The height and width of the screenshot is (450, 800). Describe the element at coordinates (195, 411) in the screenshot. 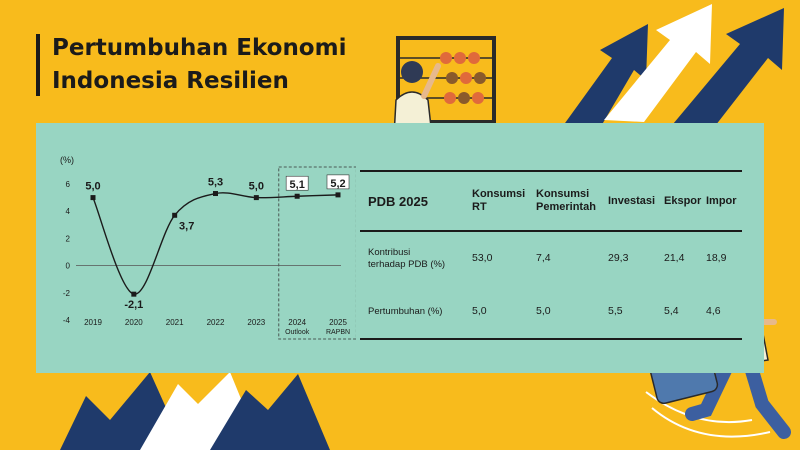

I see `rising-arrows-bottom-left-icon` at that location.